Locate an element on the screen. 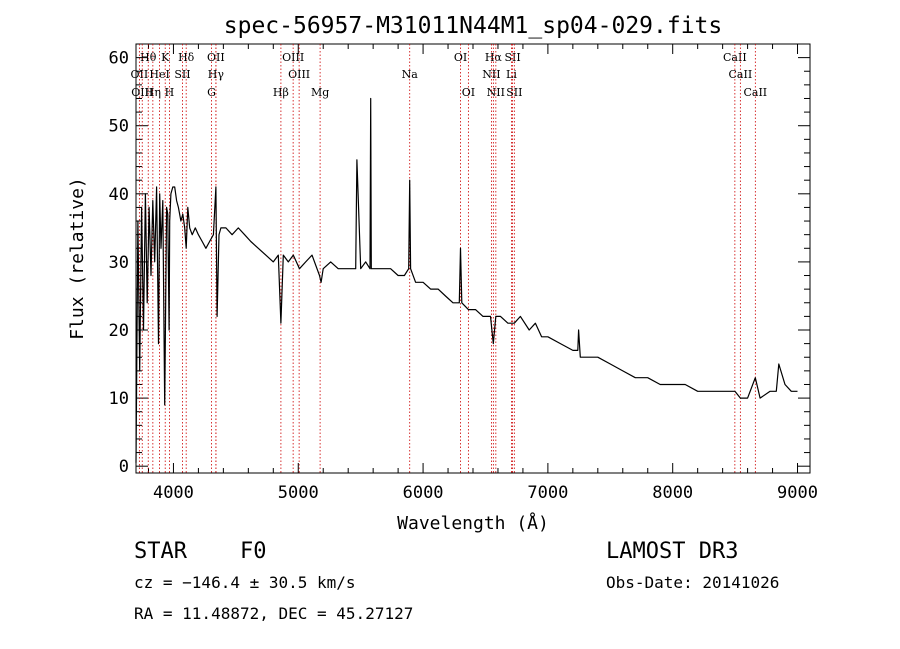  coordinates: RA = 11.48872, DEC = 45.27127 is located at coordinates (274, 613).